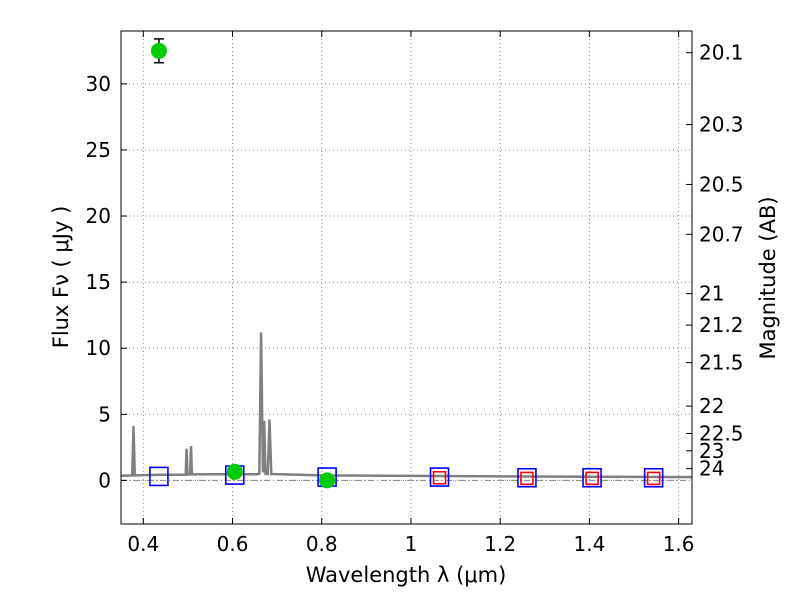 This screenshot has height=600, width=800. I want to click on y-tick-label: 20, so click(98, 216).